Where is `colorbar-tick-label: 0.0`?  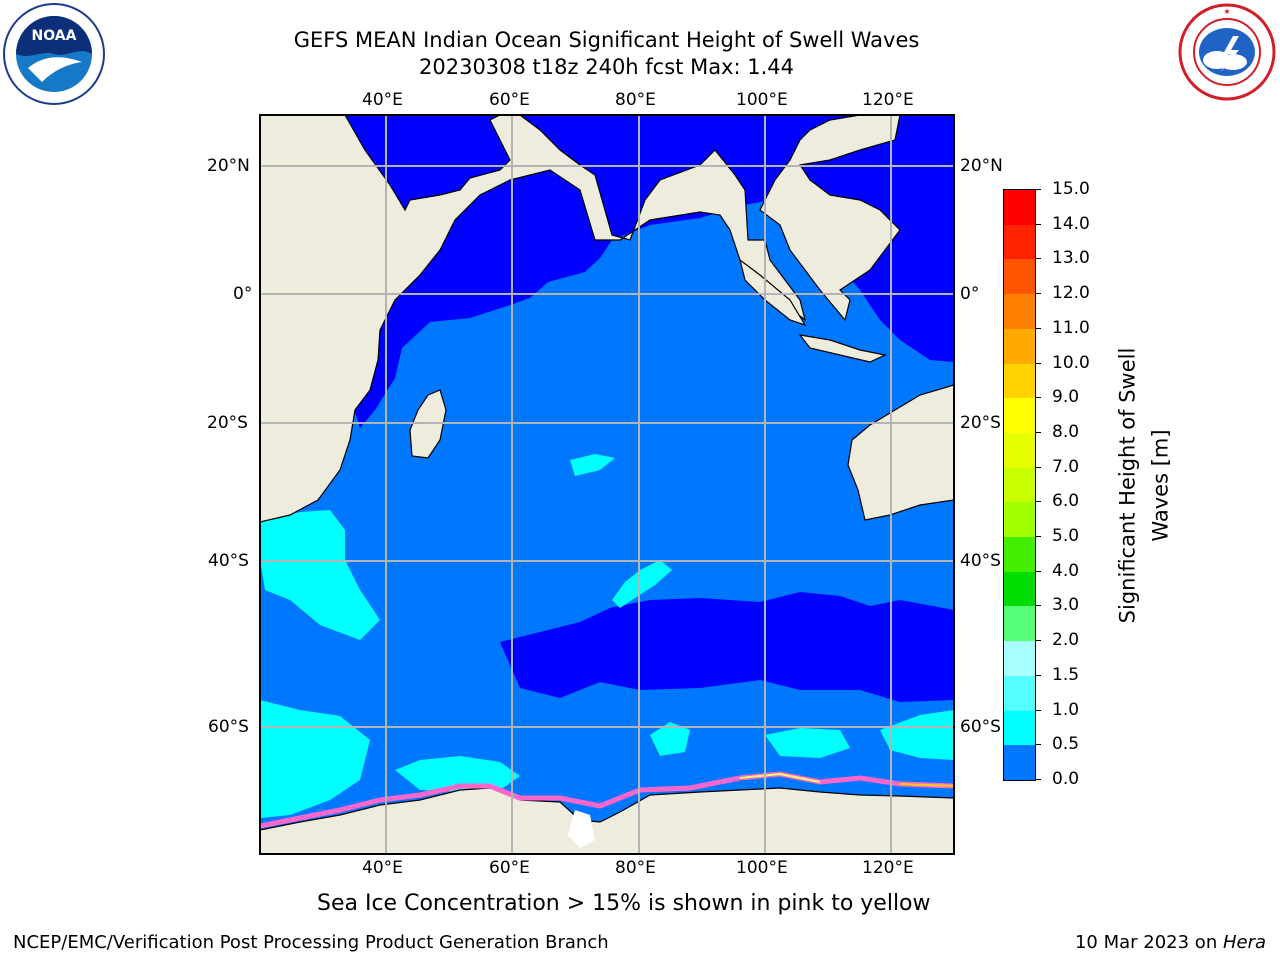 colorbar-tick-label: 0.0 is located at coordinates (1066, 779).